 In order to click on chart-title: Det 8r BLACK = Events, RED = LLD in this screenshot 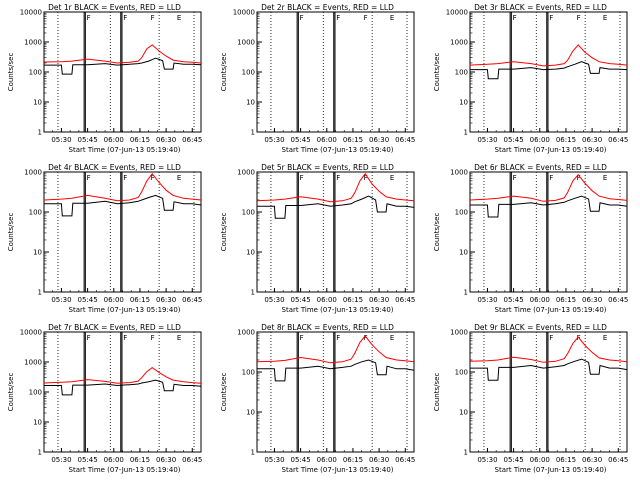, I will do `click(327, 327)`.